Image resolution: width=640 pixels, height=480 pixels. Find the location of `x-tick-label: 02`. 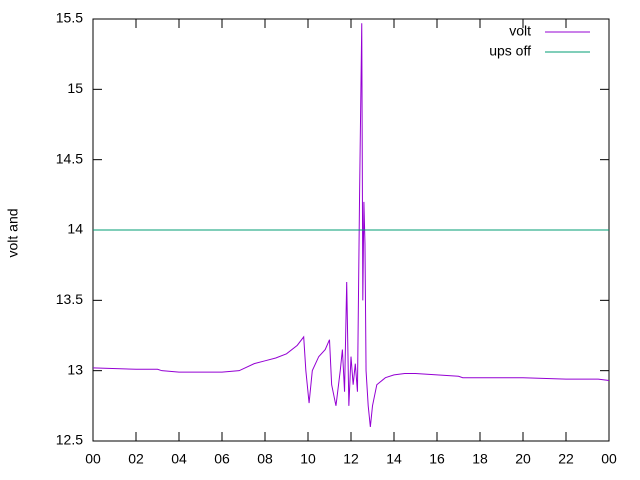

x-tick-label: 02 is located at coordinates (136, 459).